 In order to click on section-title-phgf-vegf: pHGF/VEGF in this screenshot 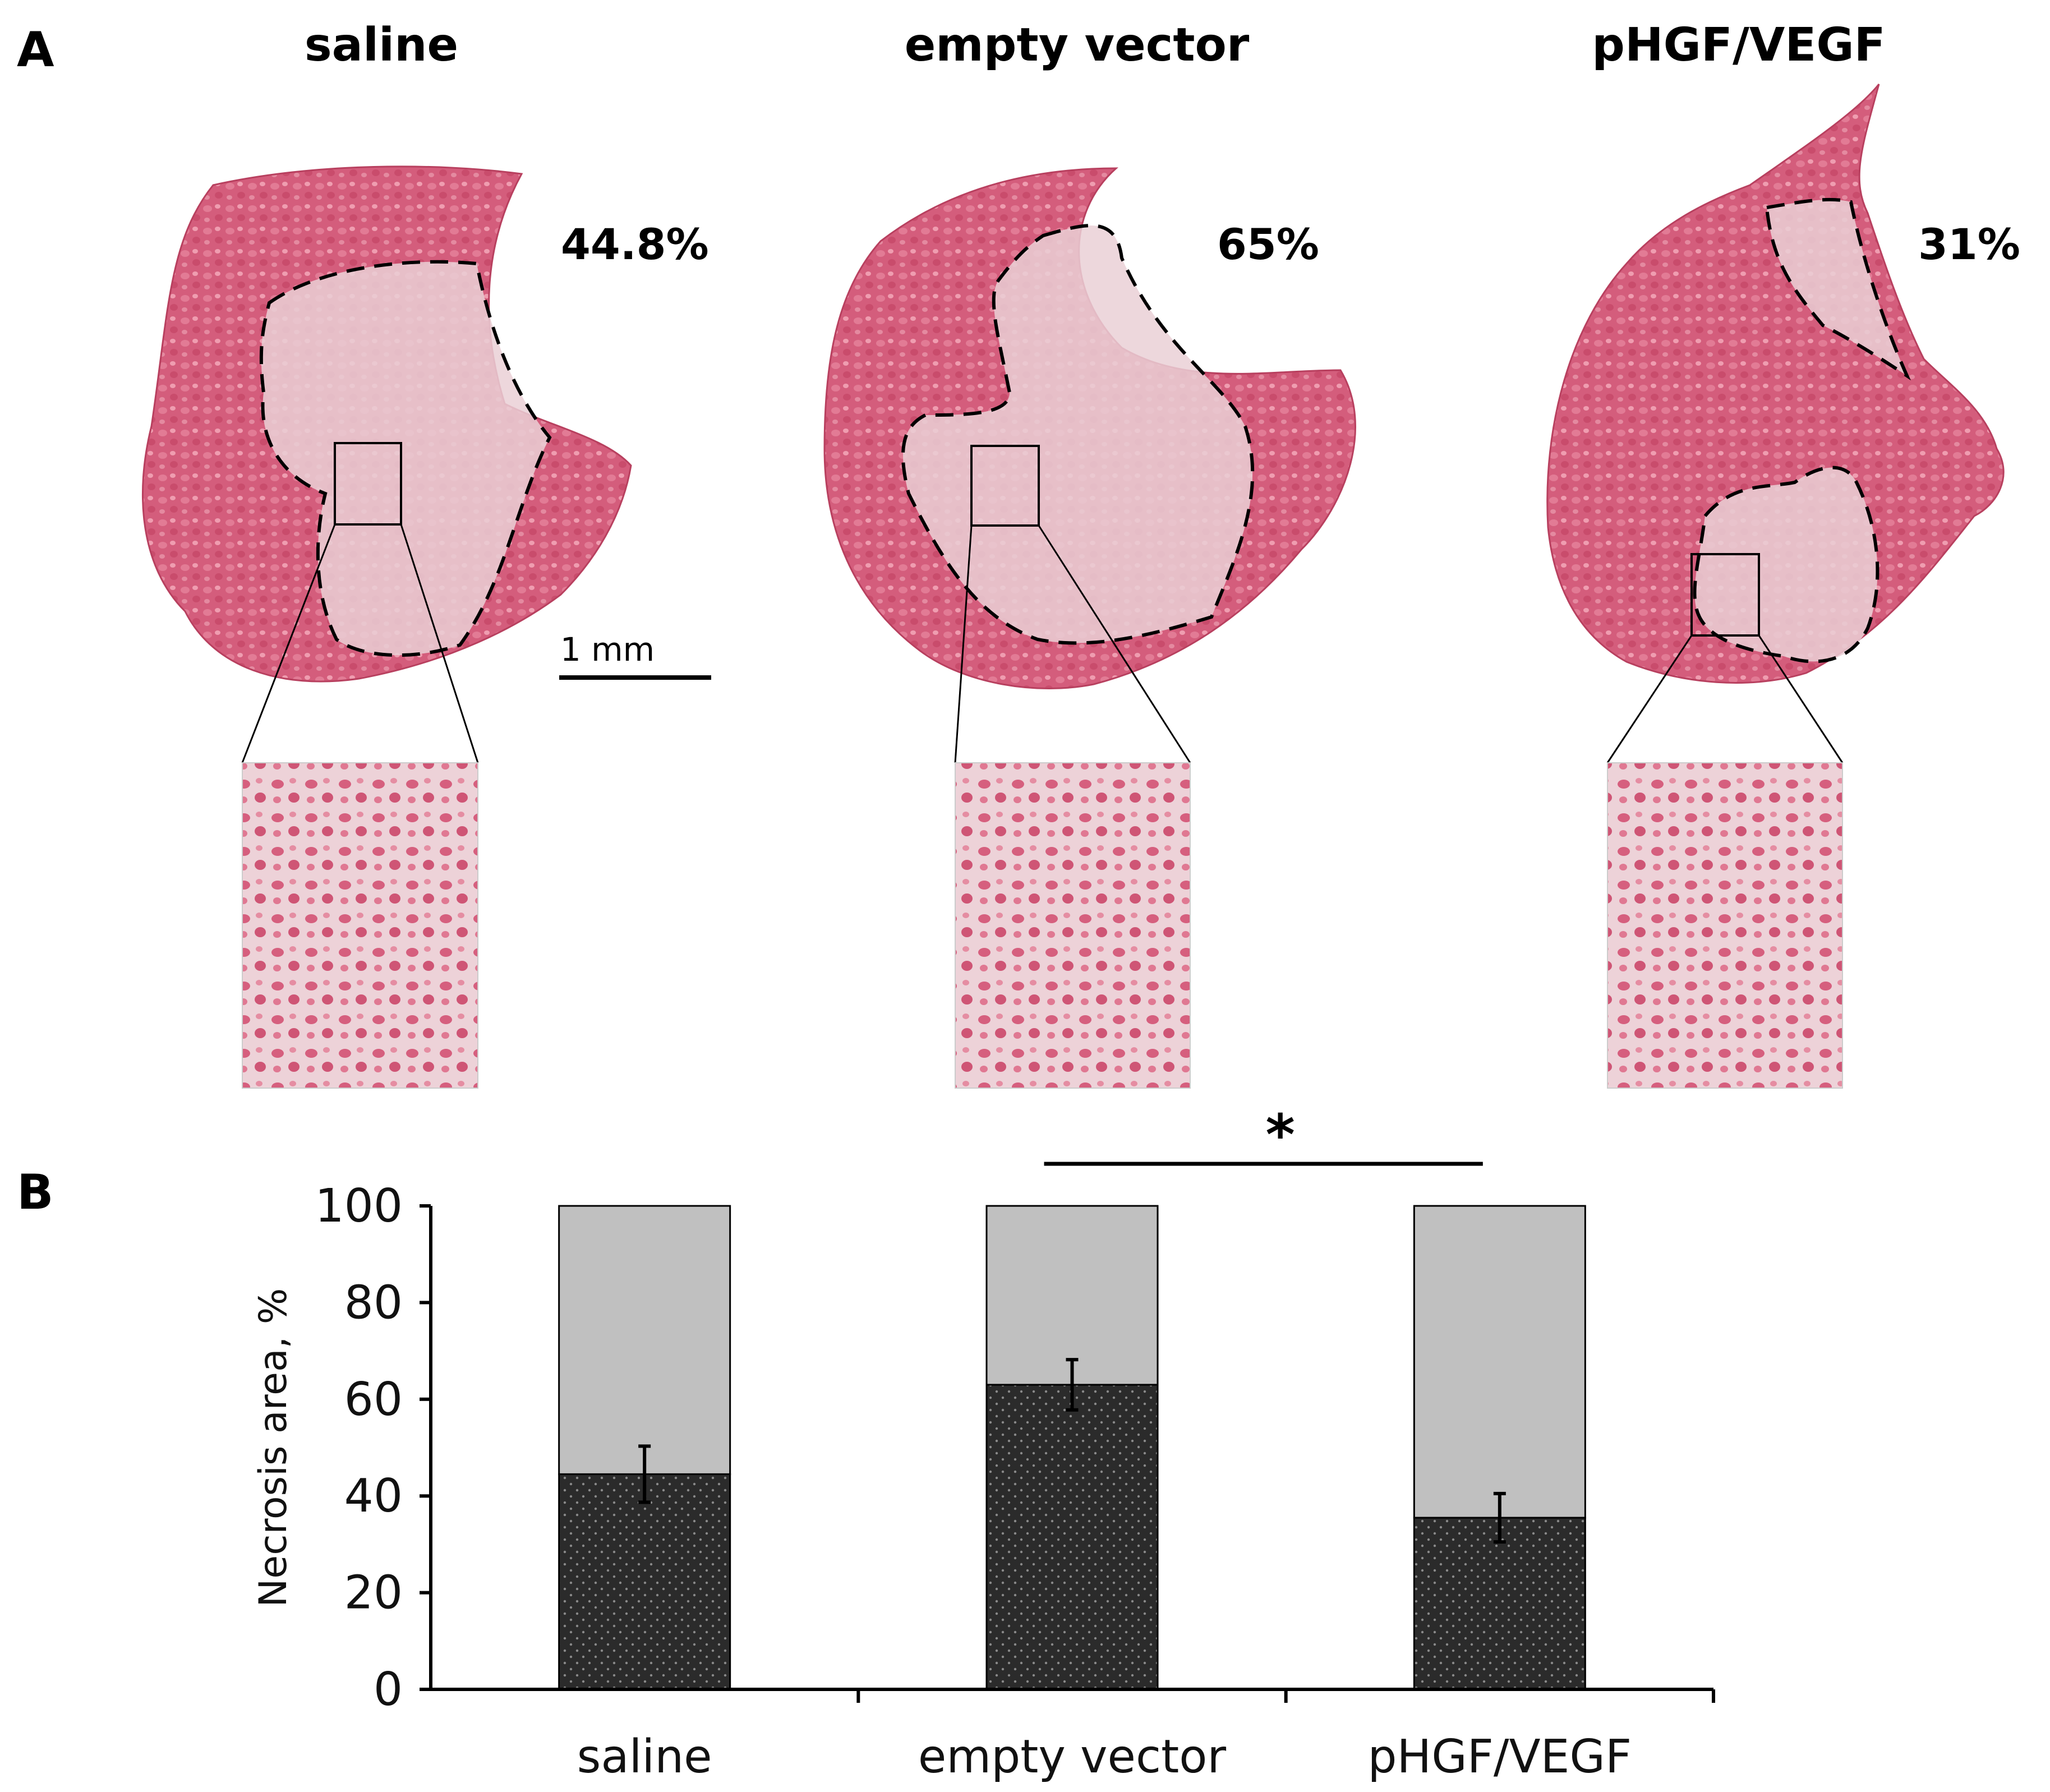, I will do `click(1738, 45)`.